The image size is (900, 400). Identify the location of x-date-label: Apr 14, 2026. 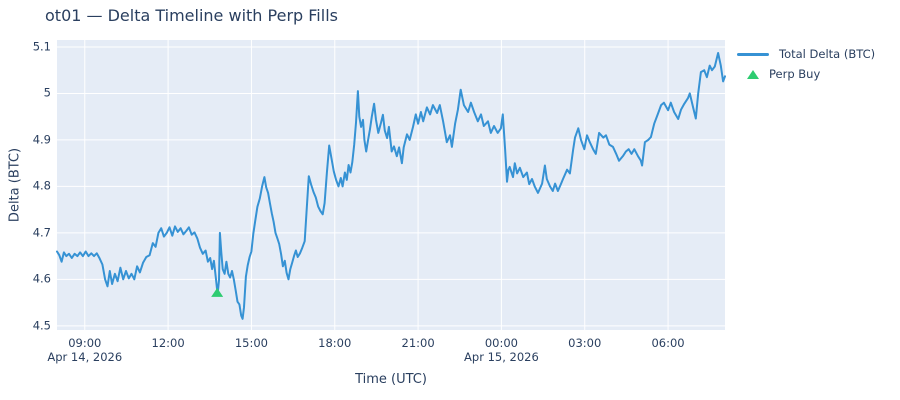
(85, 357).